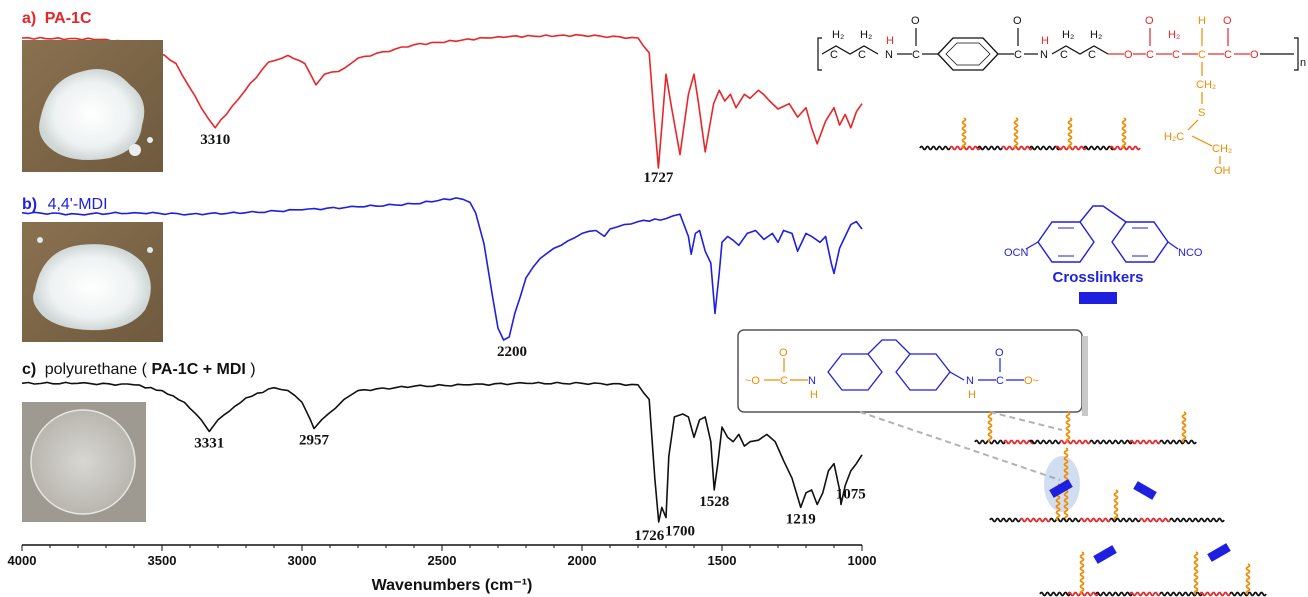 The height and width of the screenshot is (597, 1308). I want to click on svg-text: NCO, so click(1190, 253).